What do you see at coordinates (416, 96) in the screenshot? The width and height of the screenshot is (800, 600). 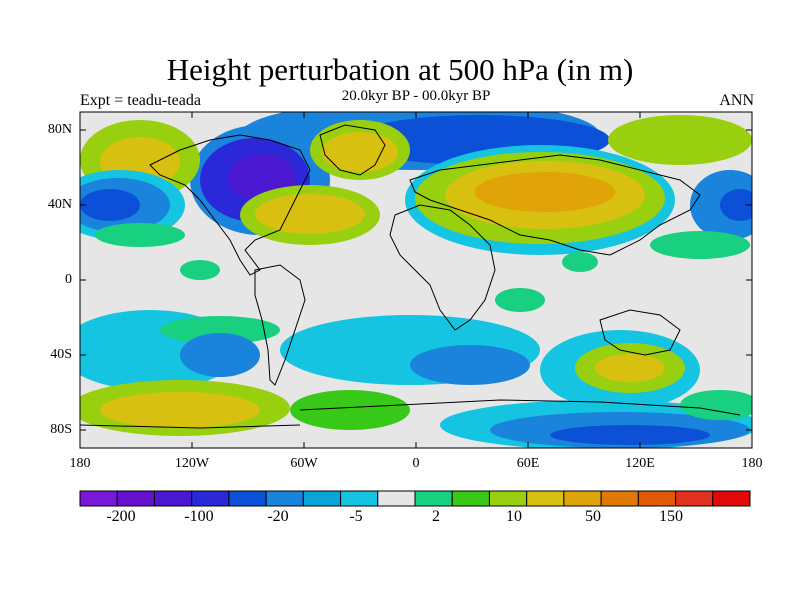 I see `chart-subtitle: 20.0kyr BP - 00.0kyr BP` at bounding box center [416, 96].